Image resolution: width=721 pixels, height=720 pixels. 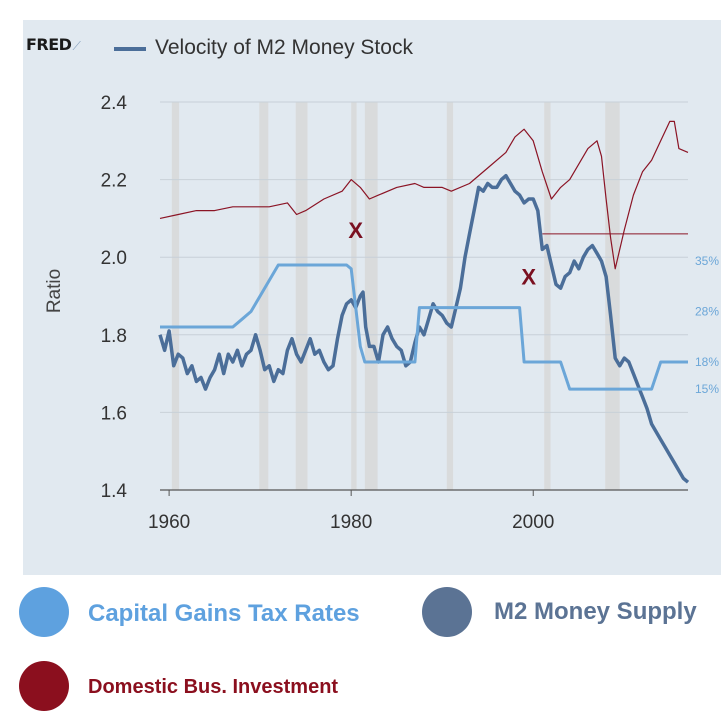 I want to click on legend-dot-m2, so click(x=447, y=612).